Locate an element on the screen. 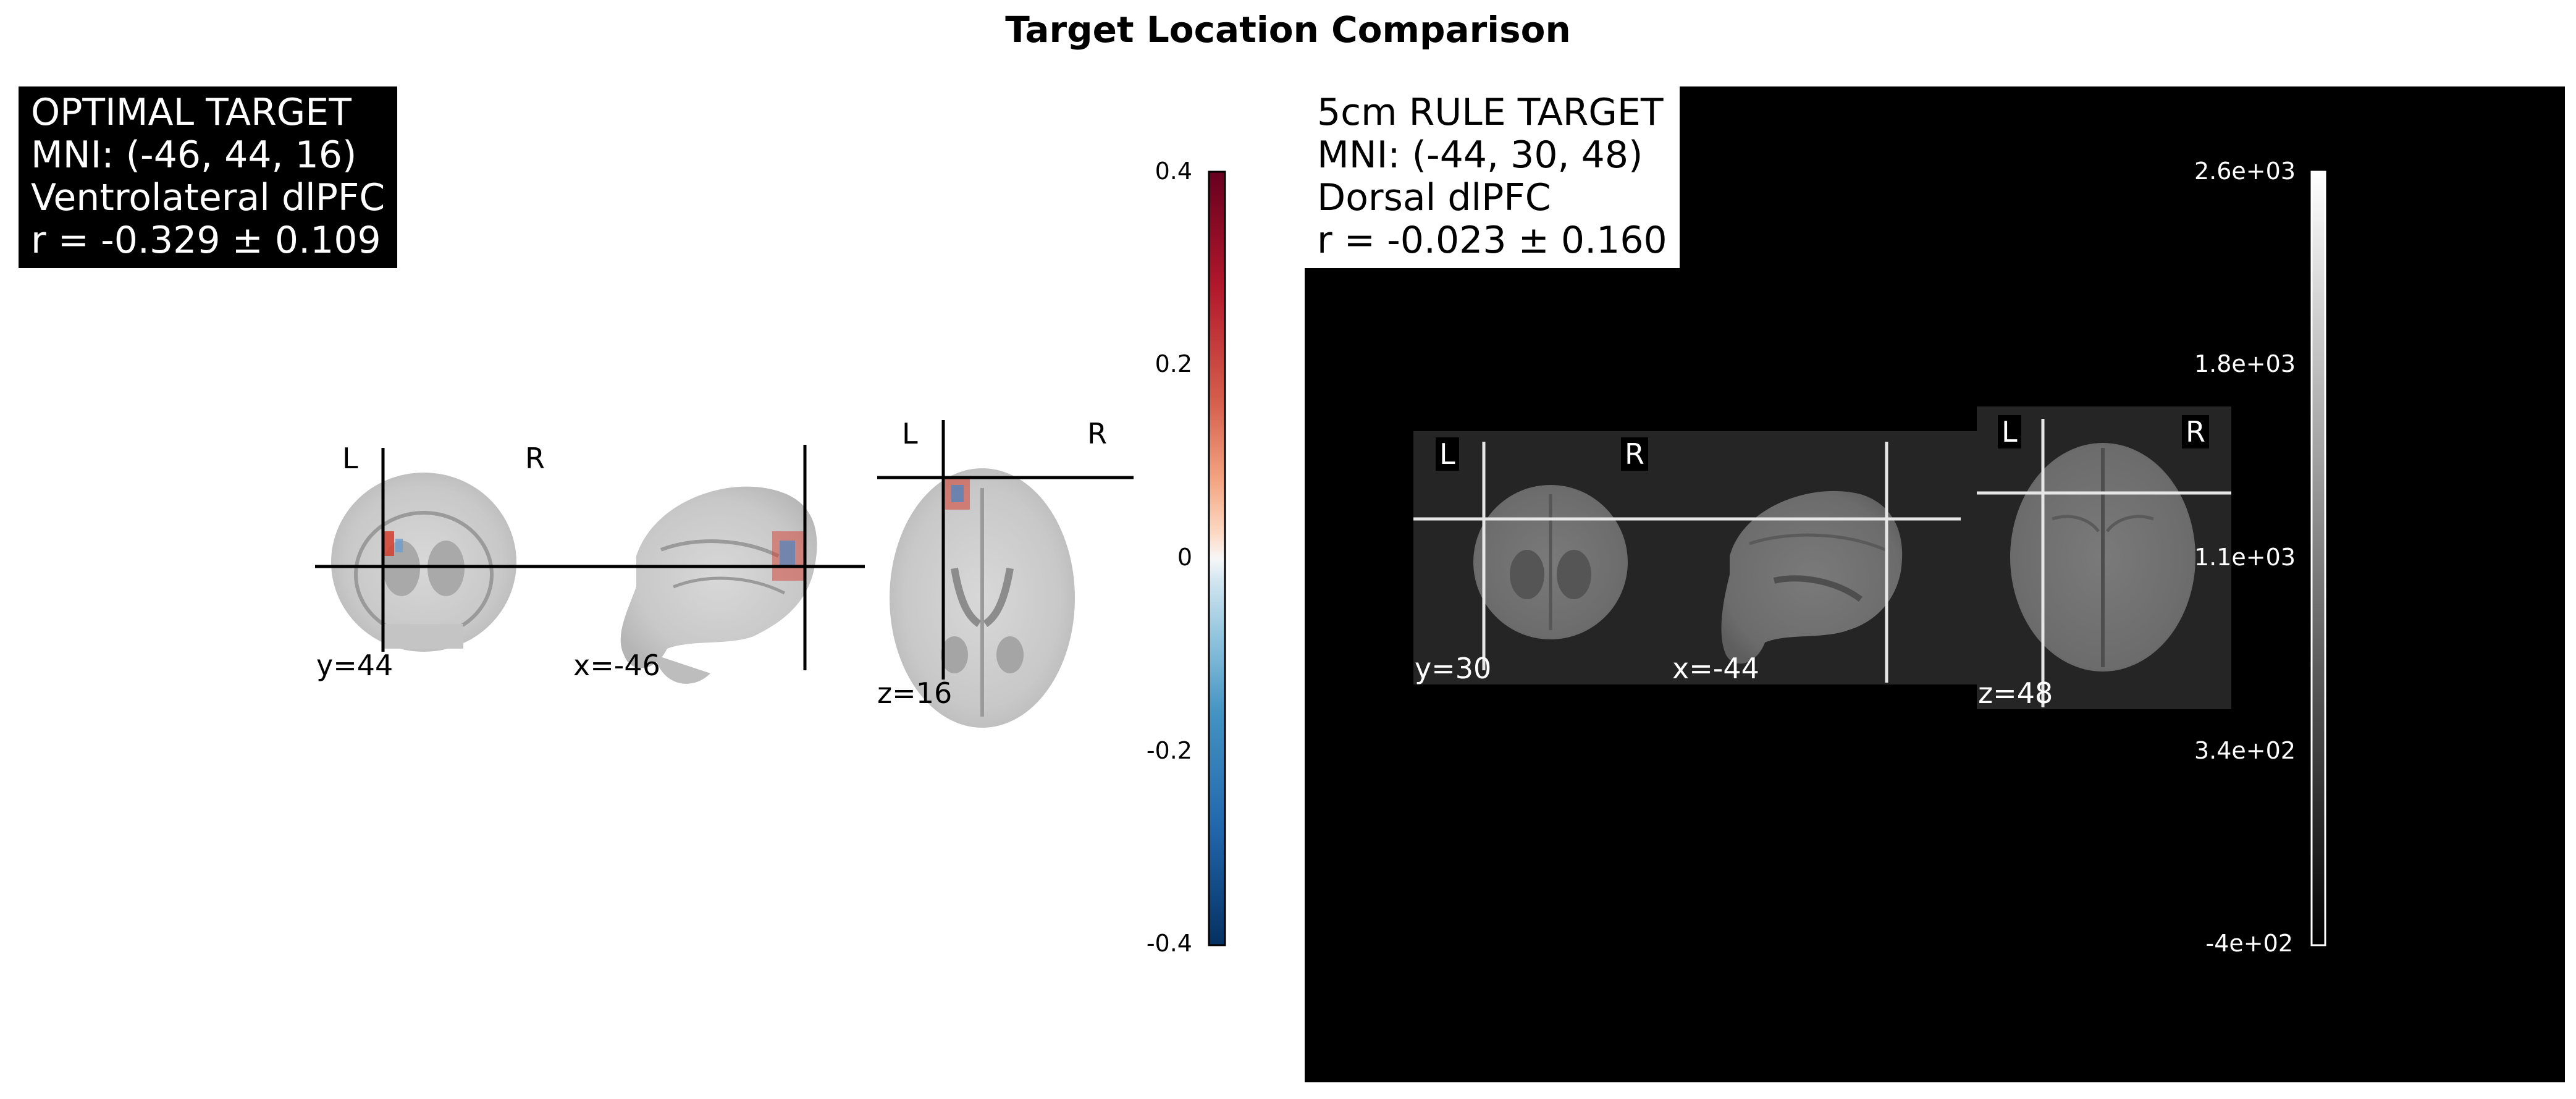 The width and height of the screenshot is (2576, 1099). optimal-info-line-1: OPTIMAL TARGET is located at coordinates (191, 113).